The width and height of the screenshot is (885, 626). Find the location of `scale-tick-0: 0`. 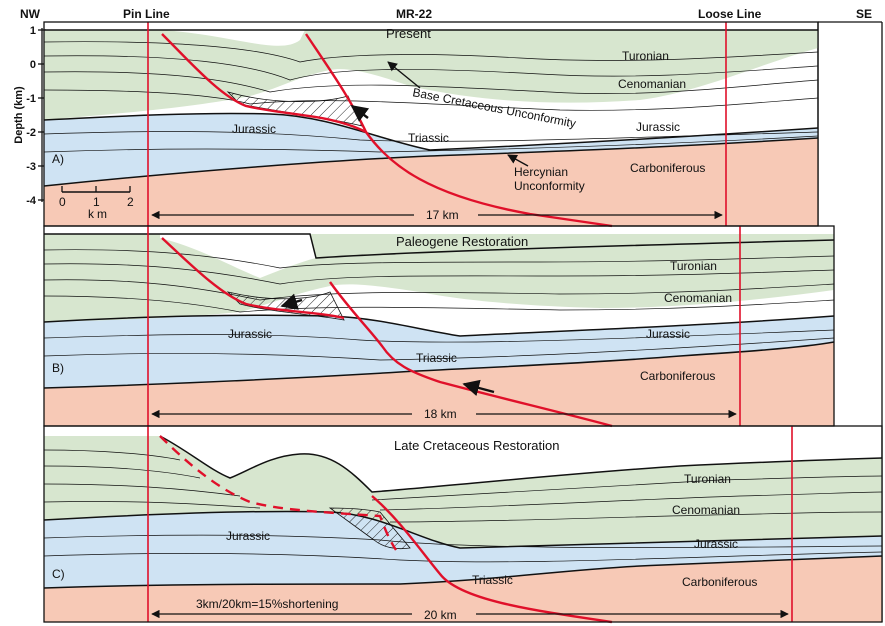

scale-tick-0: 0 is located at coordinates (62, 202).